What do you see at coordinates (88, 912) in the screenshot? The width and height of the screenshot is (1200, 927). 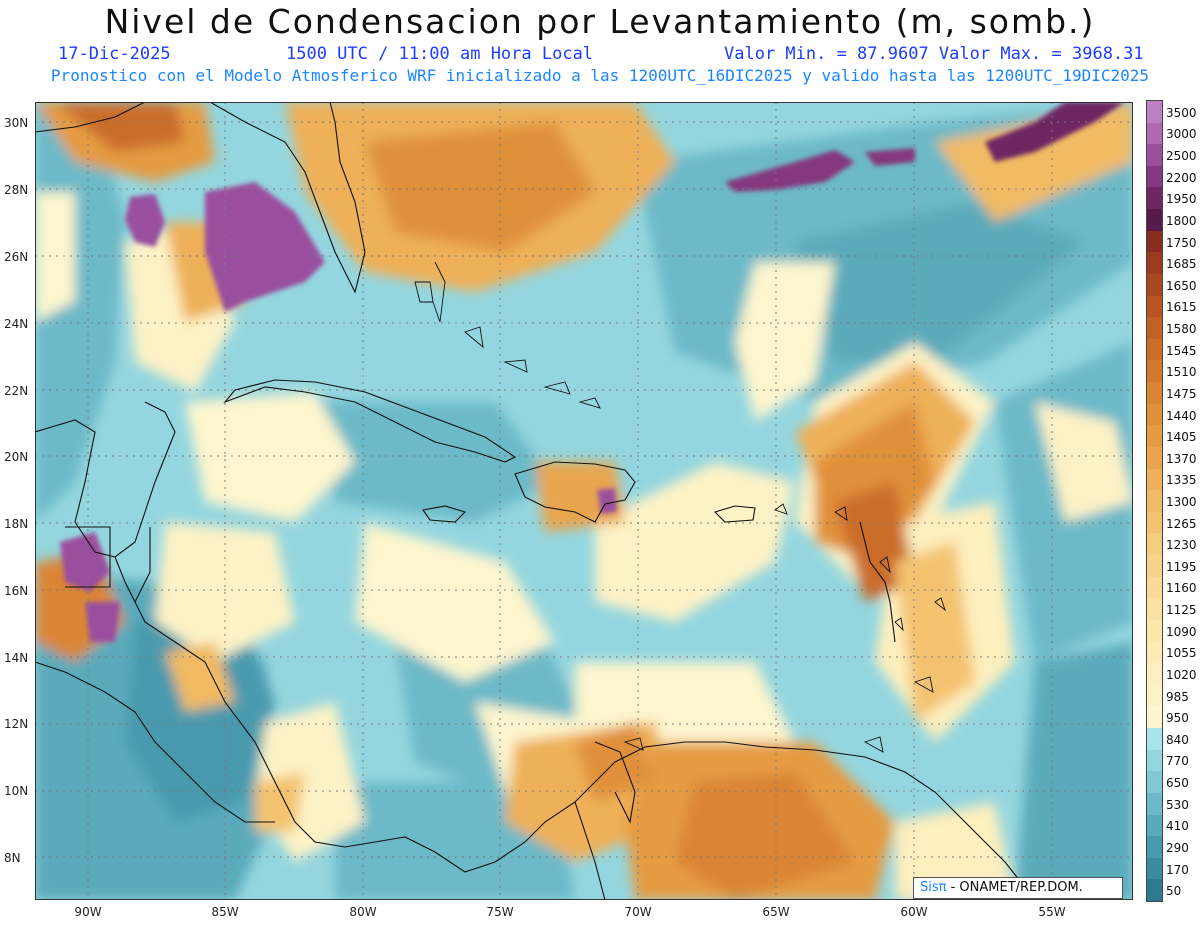 I see `lon-label: 90W` at bounding box center [88, 912].